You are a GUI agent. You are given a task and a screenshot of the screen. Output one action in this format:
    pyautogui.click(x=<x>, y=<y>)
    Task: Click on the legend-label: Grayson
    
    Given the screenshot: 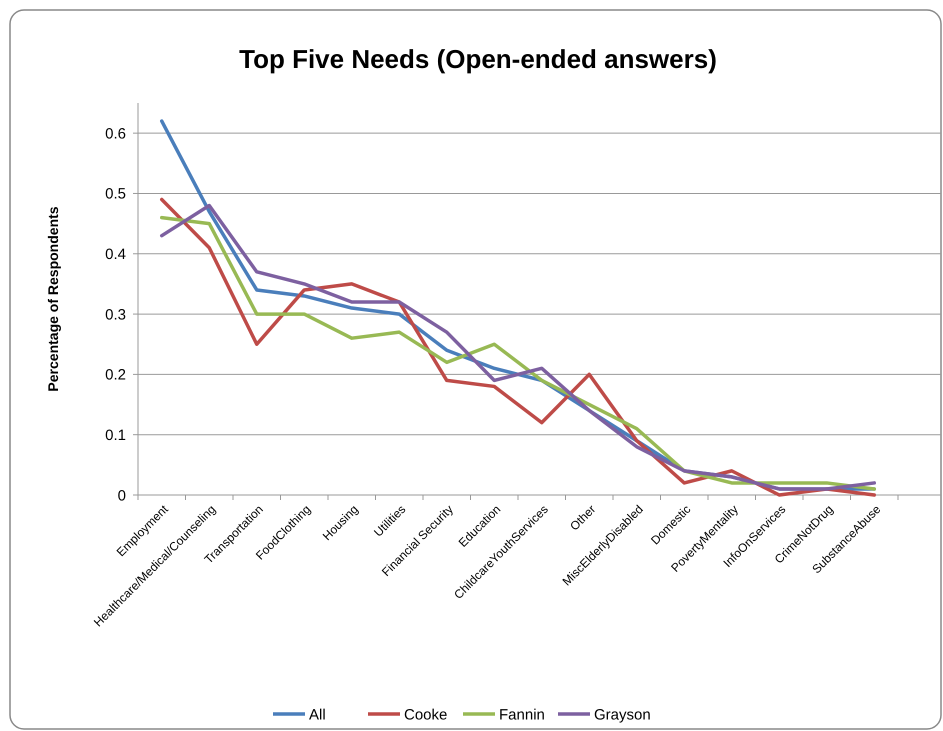 What is the action you would take?
    pyautogui.click(x=622, y=715)
    